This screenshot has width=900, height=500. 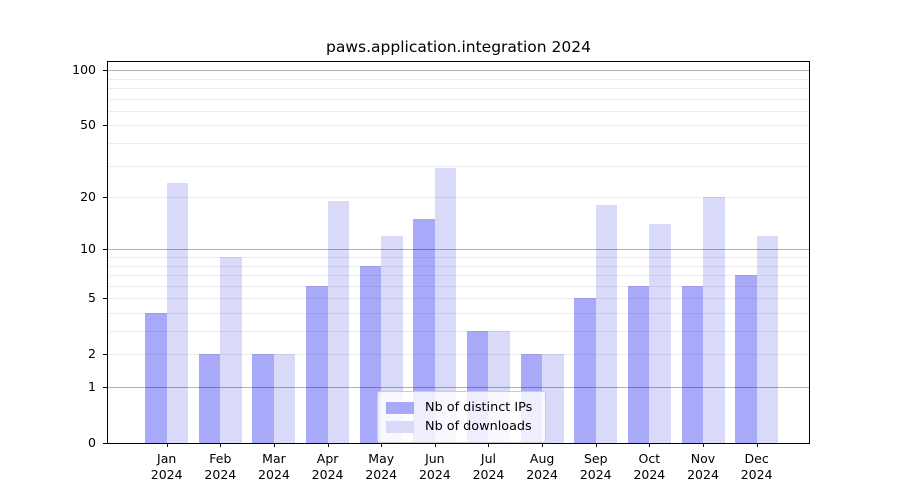 I want to click on y-tick-label: 10, so click(x=88, y=249).